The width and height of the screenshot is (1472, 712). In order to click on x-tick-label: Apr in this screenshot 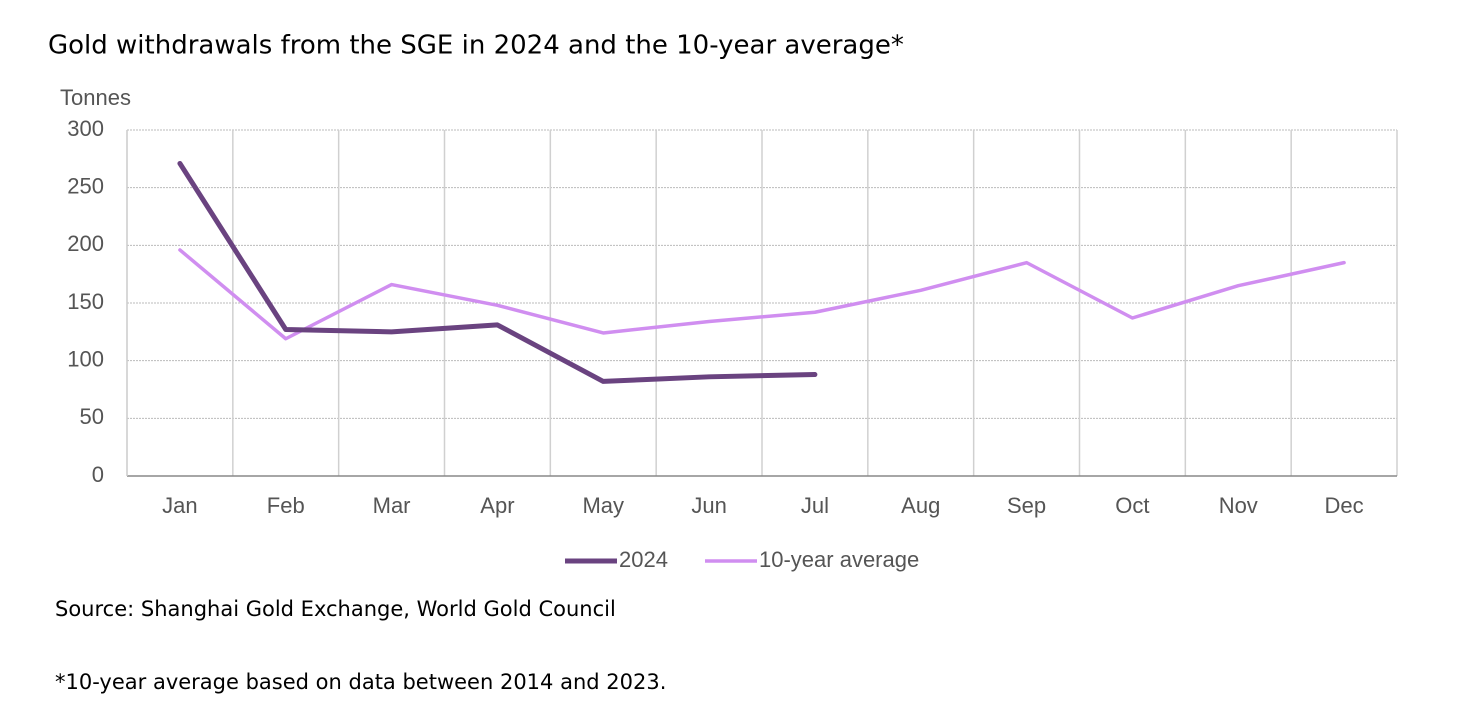, I will do `click(497, 505)`.